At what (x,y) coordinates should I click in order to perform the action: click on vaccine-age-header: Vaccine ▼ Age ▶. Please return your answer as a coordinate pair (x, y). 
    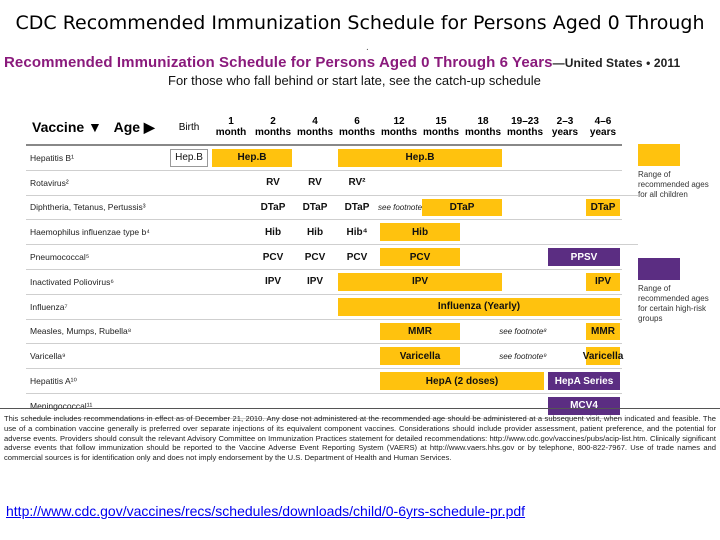
    Looking at the image, I should click on (97, 128).